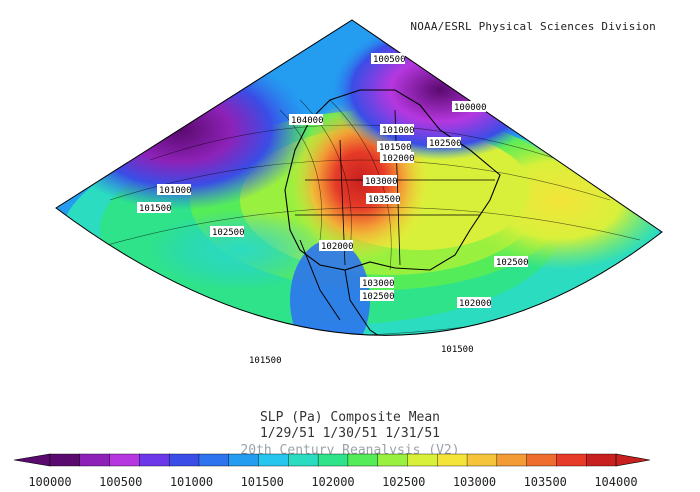 This screenshot has width=700, height=492. Describe the element at coordinates (191, 482) in the screenshot. I see `colorbar-tick-label: 101000` at that location.